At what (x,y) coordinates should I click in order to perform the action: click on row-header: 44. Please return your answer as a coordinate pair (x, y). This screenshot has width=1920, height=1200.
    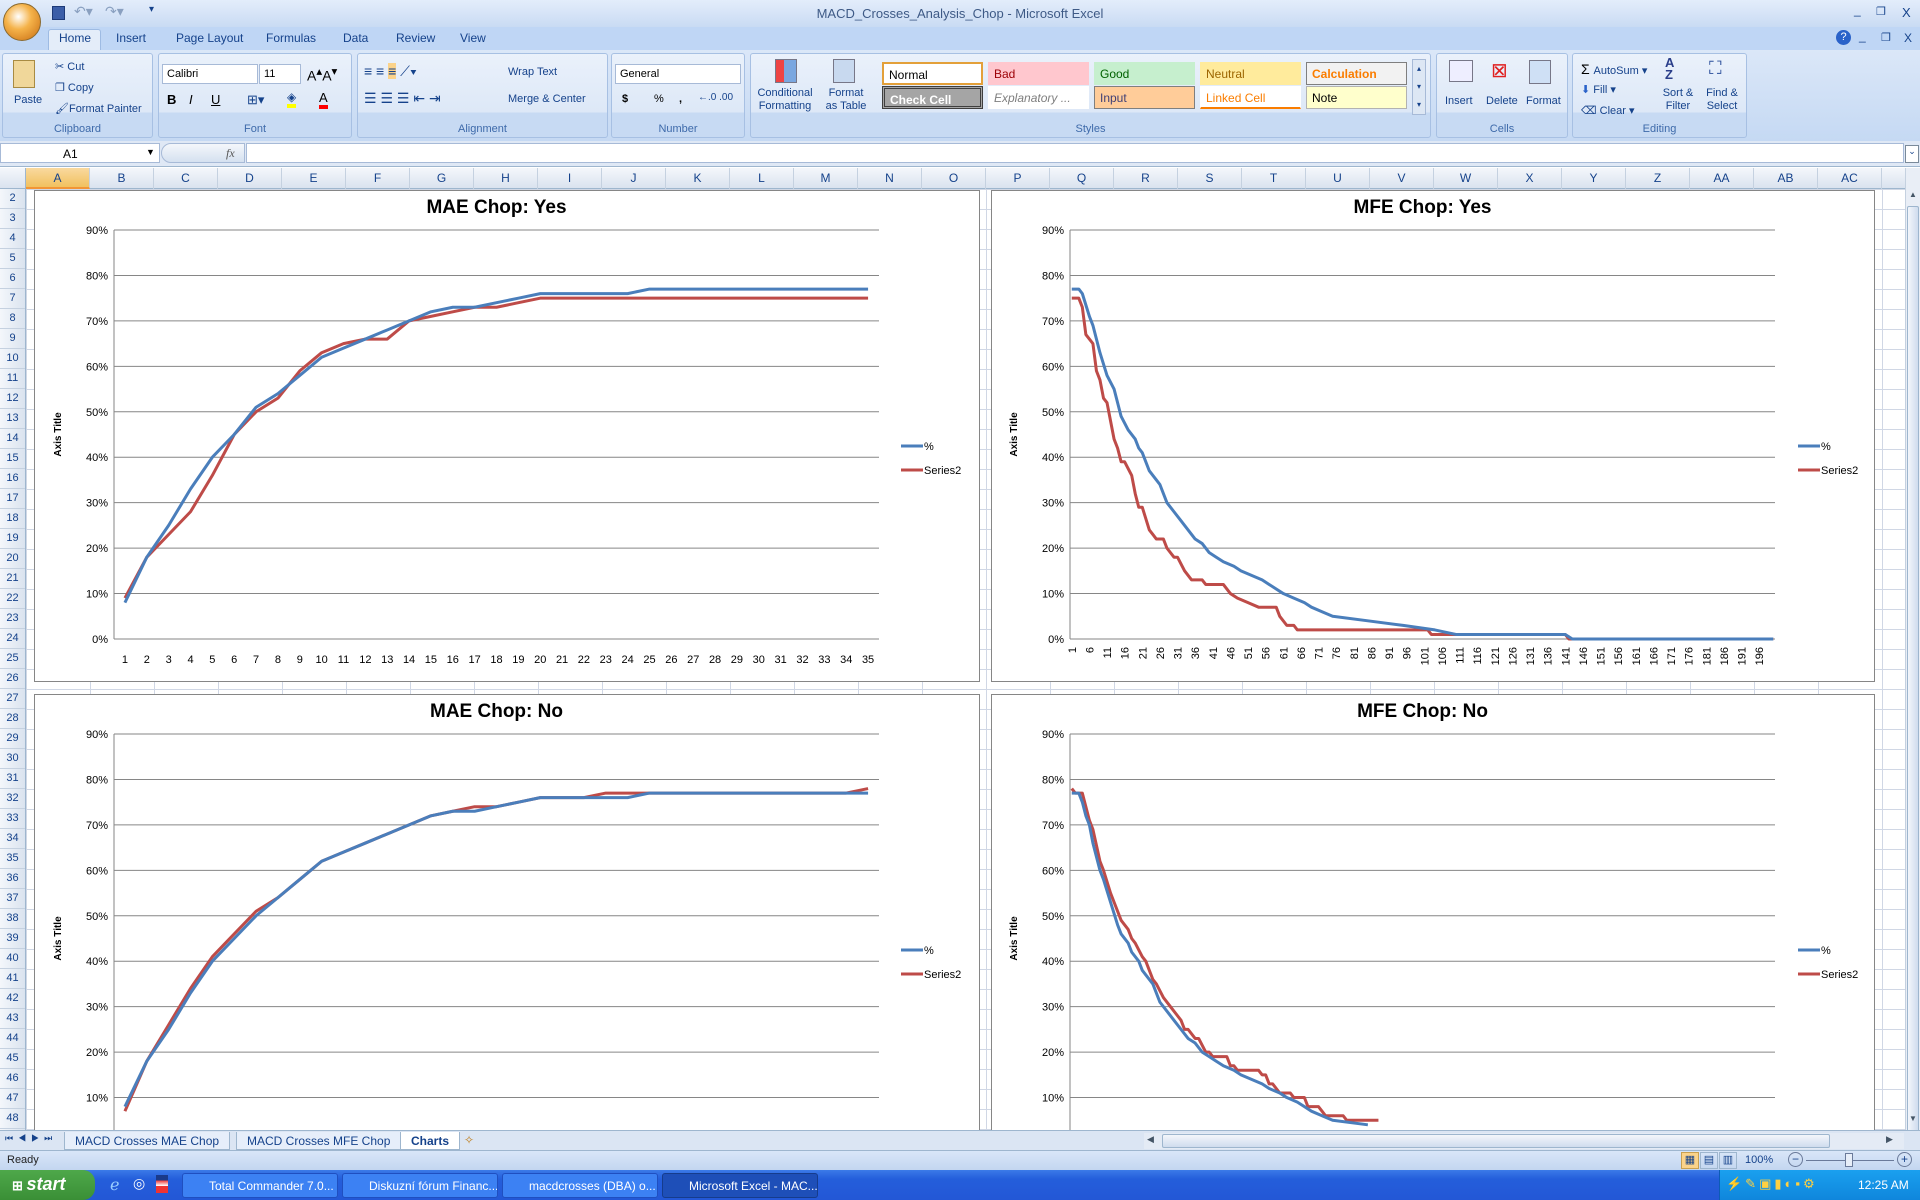
    Looking at the image, I should click on (12, 1039).